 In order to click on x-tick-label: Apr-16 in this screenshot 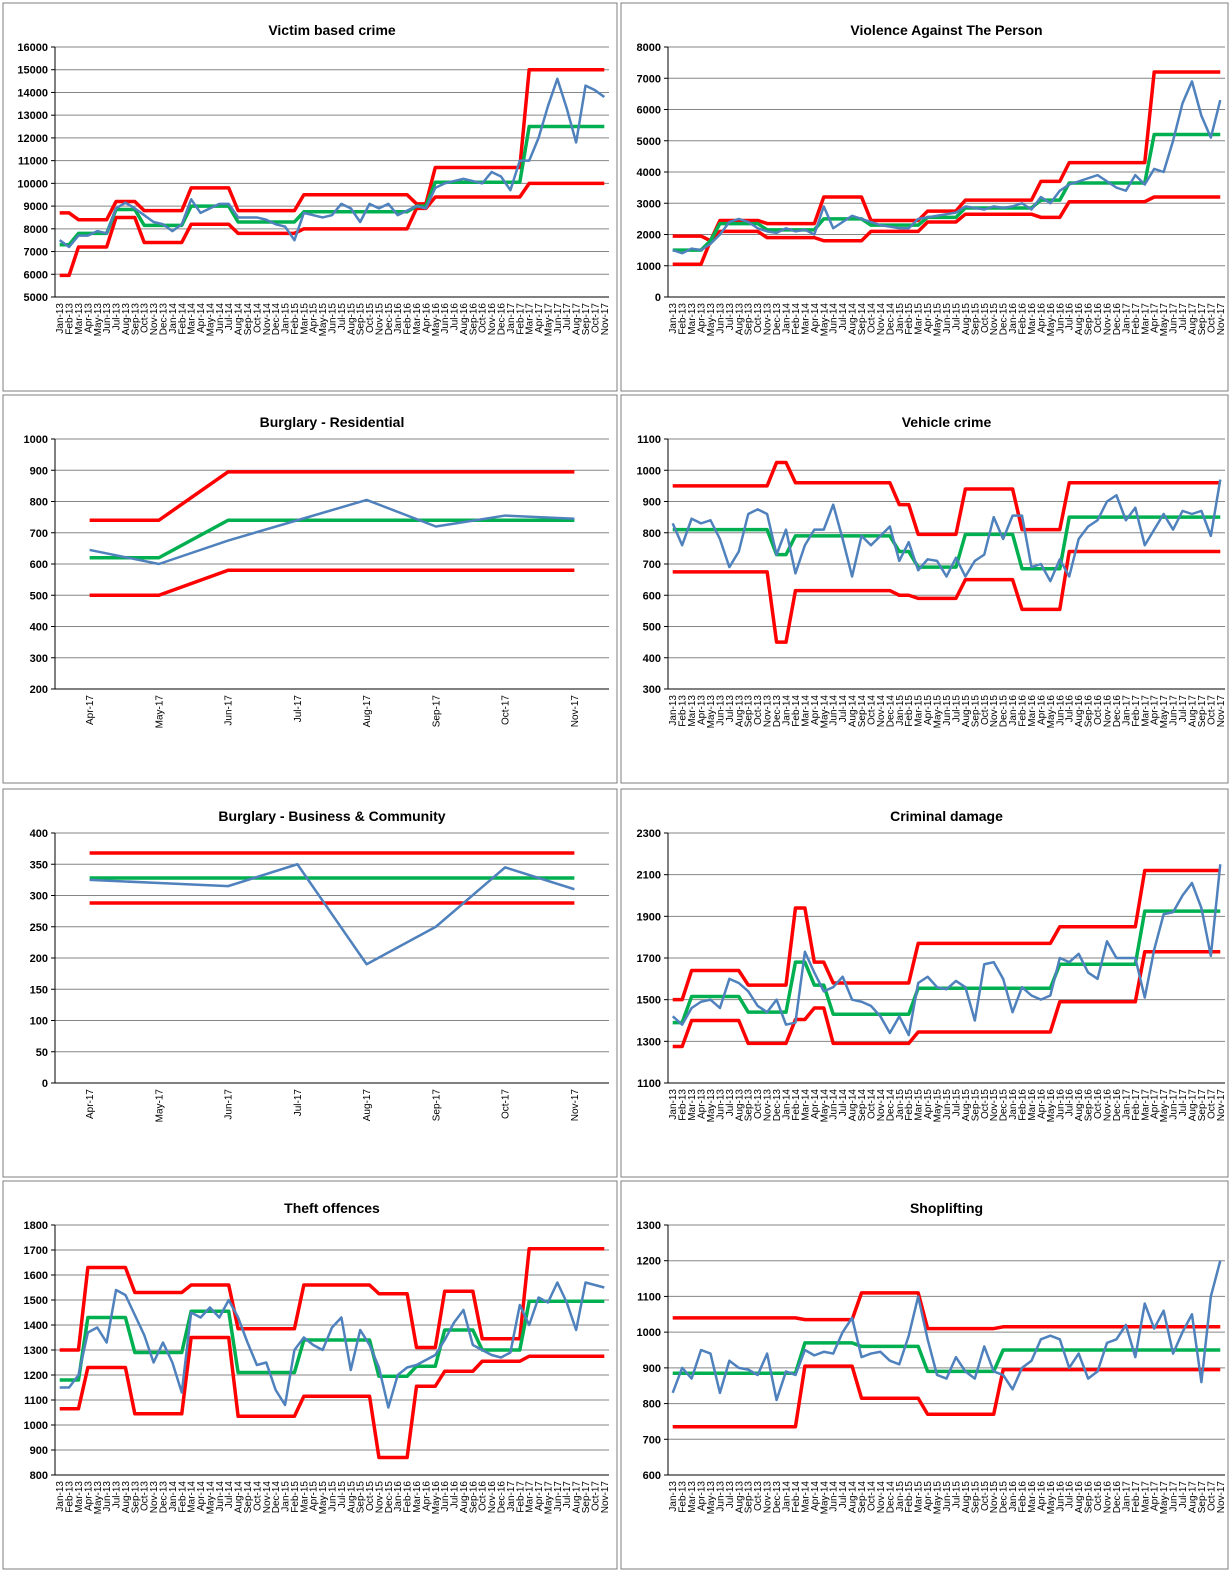, I will do `click(1041, 1104)`.